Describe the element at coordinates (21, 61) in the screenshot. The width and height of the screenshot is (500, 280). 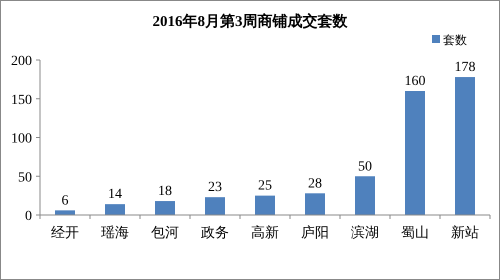
I see `y-tick-label: 200` at that location.